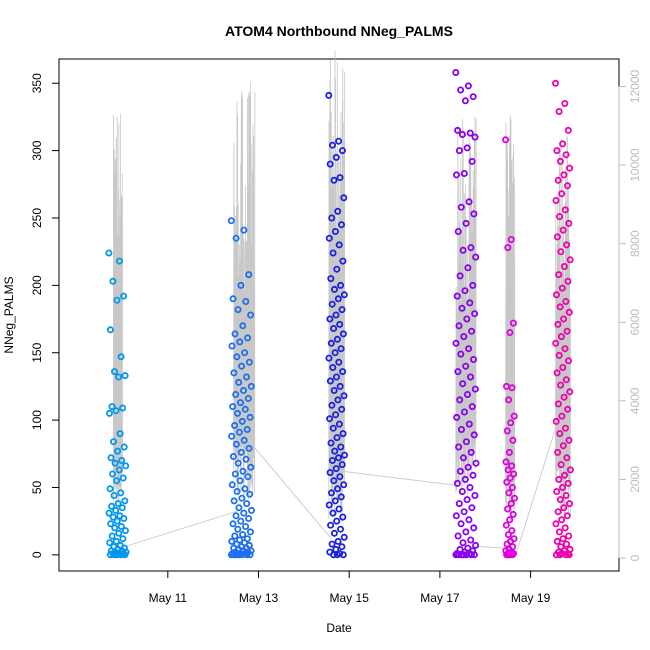 Image resolution: width=650 pixels, height=650 pixels. Describe the element at coordinates (635, 322) in the screenshot. I see `y2-tick-label: 6000` at that location.